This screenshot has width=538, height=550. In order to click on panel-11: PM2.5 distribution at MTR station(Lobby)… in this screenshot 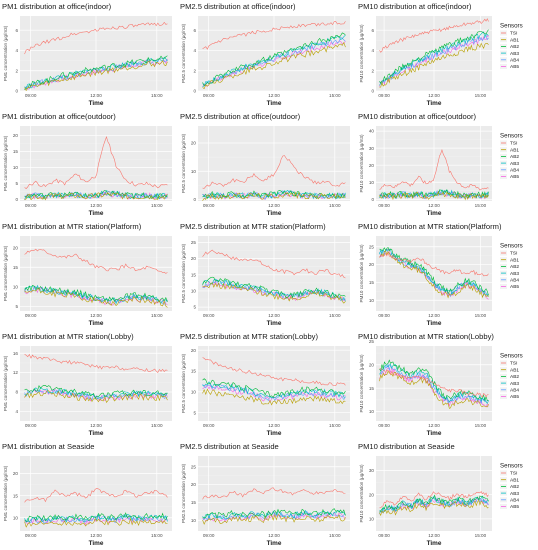, I will do `click(265, 384)`.